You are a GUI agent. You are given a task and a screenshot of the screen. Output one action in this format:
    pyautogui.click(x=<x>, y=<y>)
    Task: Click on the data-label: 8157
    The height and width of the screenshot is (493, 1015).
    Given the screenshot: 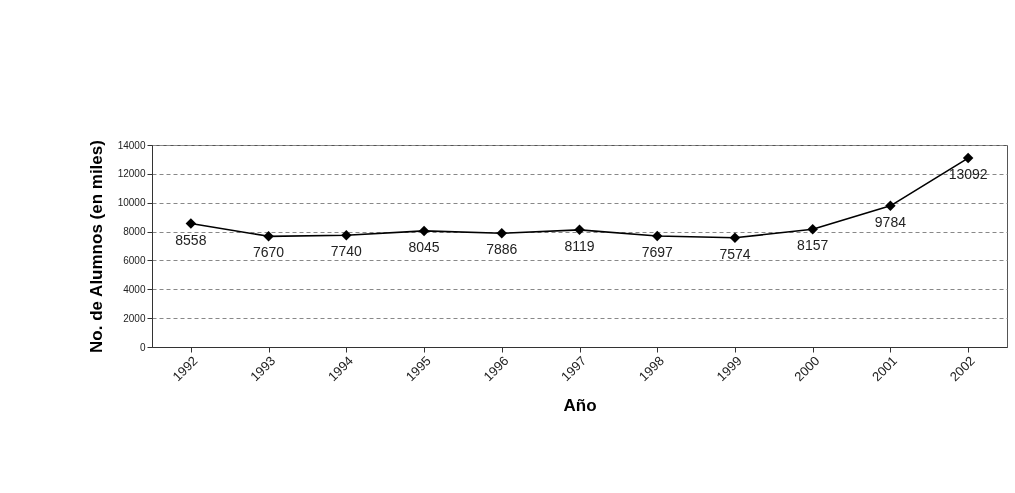 What is the action you would take?
    pyautogui.click(x=813, y=245)
    